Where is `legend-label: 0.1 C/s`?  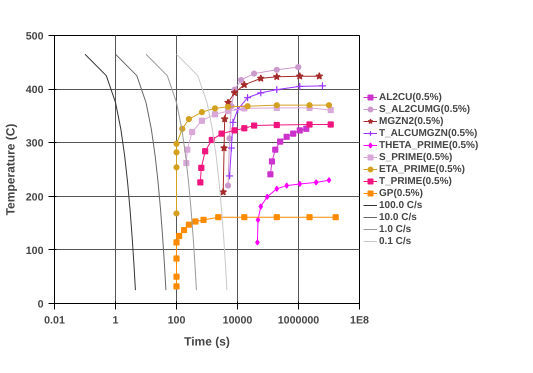
legend-label: 0.1 C/s is located at coordinates (395, 241).